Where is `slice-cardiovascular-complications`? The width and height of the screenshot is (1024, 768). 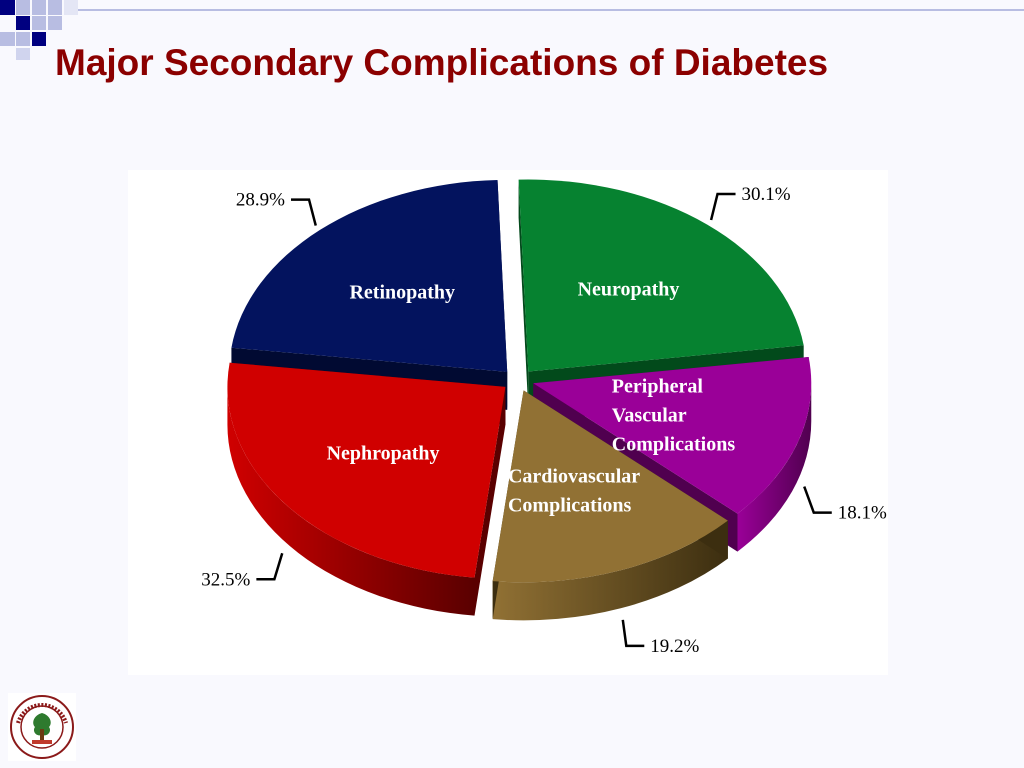 slice-cardiovascular-complications is located at coordinates (610, 505).